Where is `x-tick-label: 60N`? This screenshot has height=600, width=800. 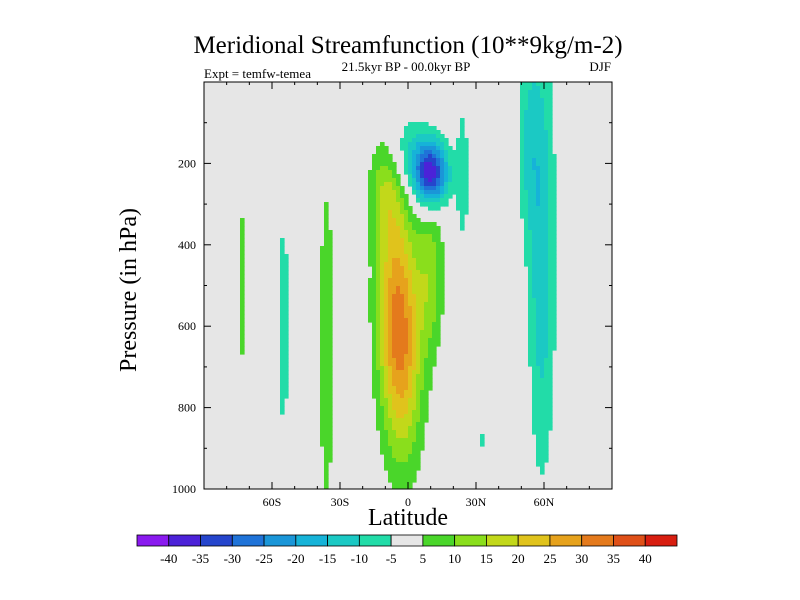
x-tick-label: 60N is located at coordinates (544, 502).